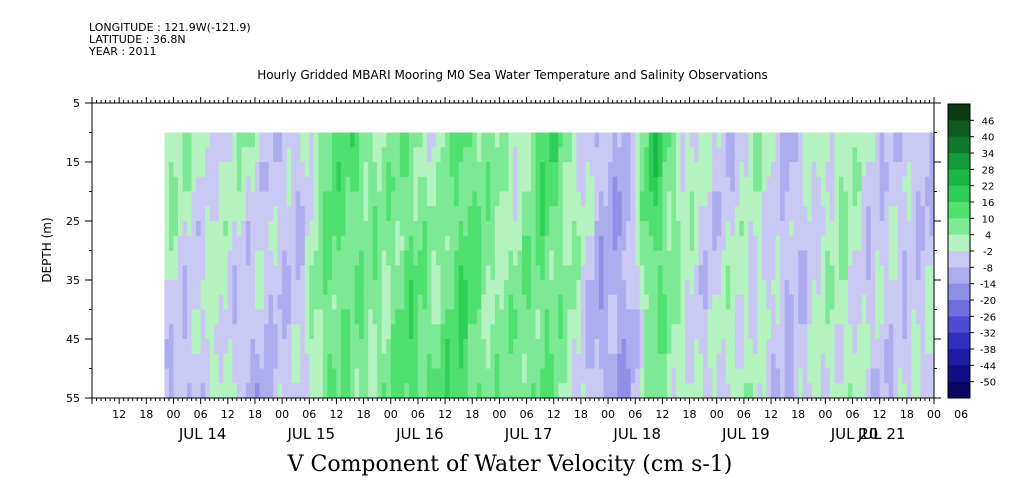  I want to click on x-hour-tick-label: 18, so click(798, 414).